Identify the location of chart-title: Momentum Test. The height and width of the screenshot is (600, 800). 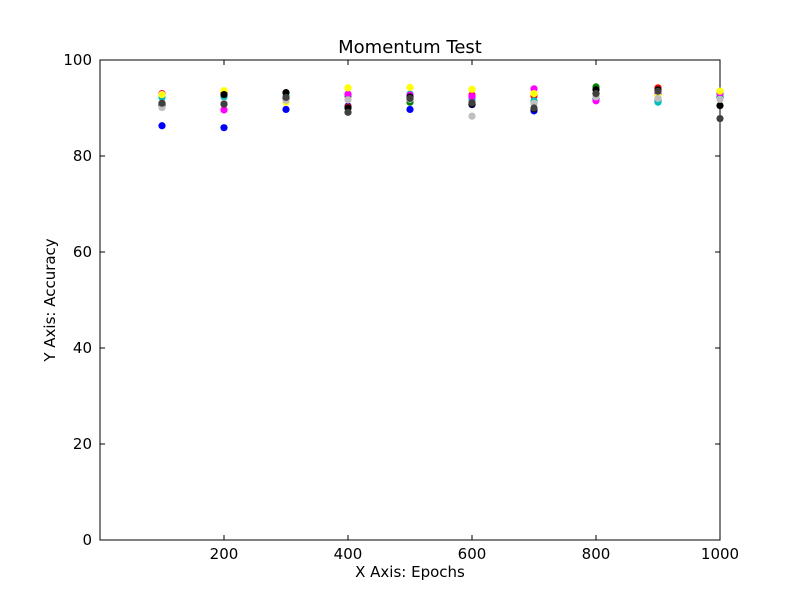
(410, 47).